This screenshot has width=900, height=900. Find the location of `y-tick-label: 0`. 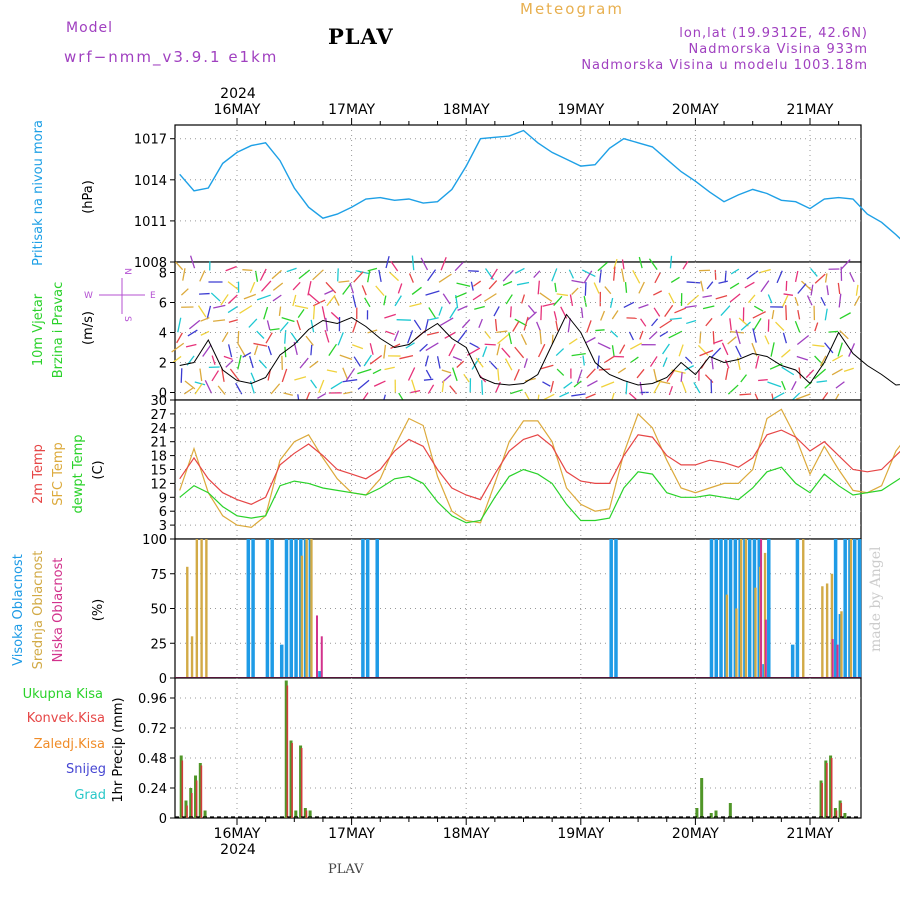

y-tick-label: 0 is located at coordinates (163, 540).